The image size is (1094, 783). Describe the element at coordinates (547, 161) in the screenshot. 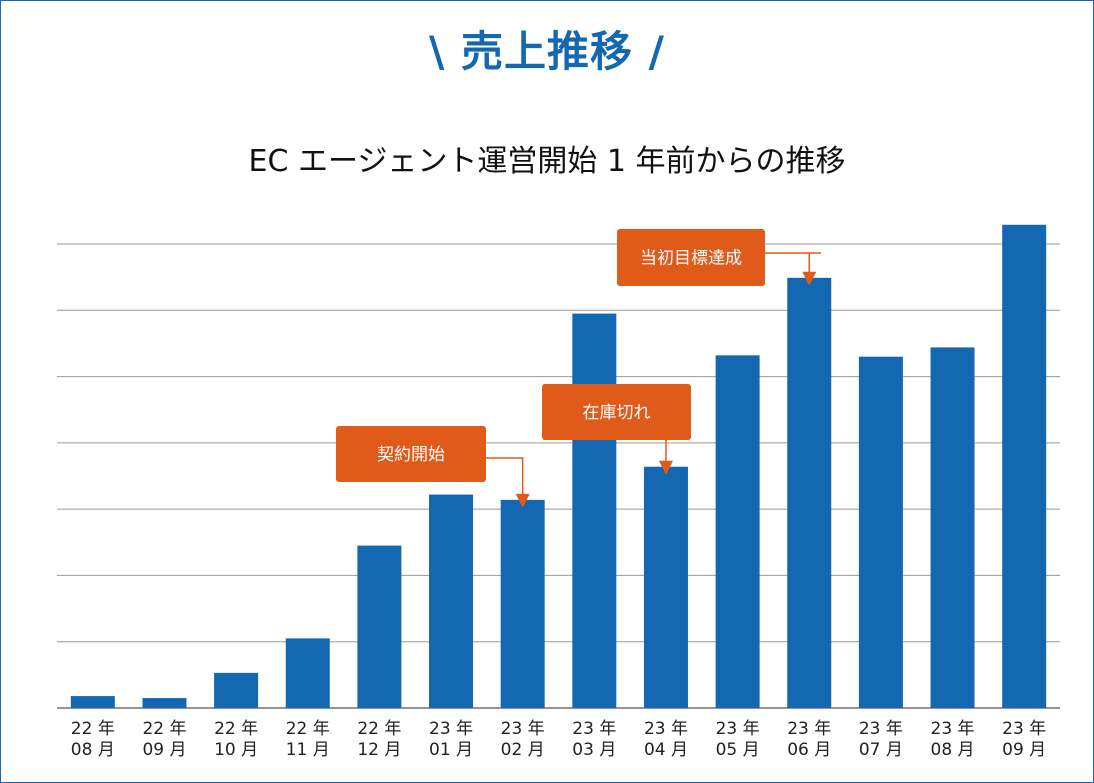

I see `chart-title: EC エージェント運営開始 1 年前からの推移` at that location.